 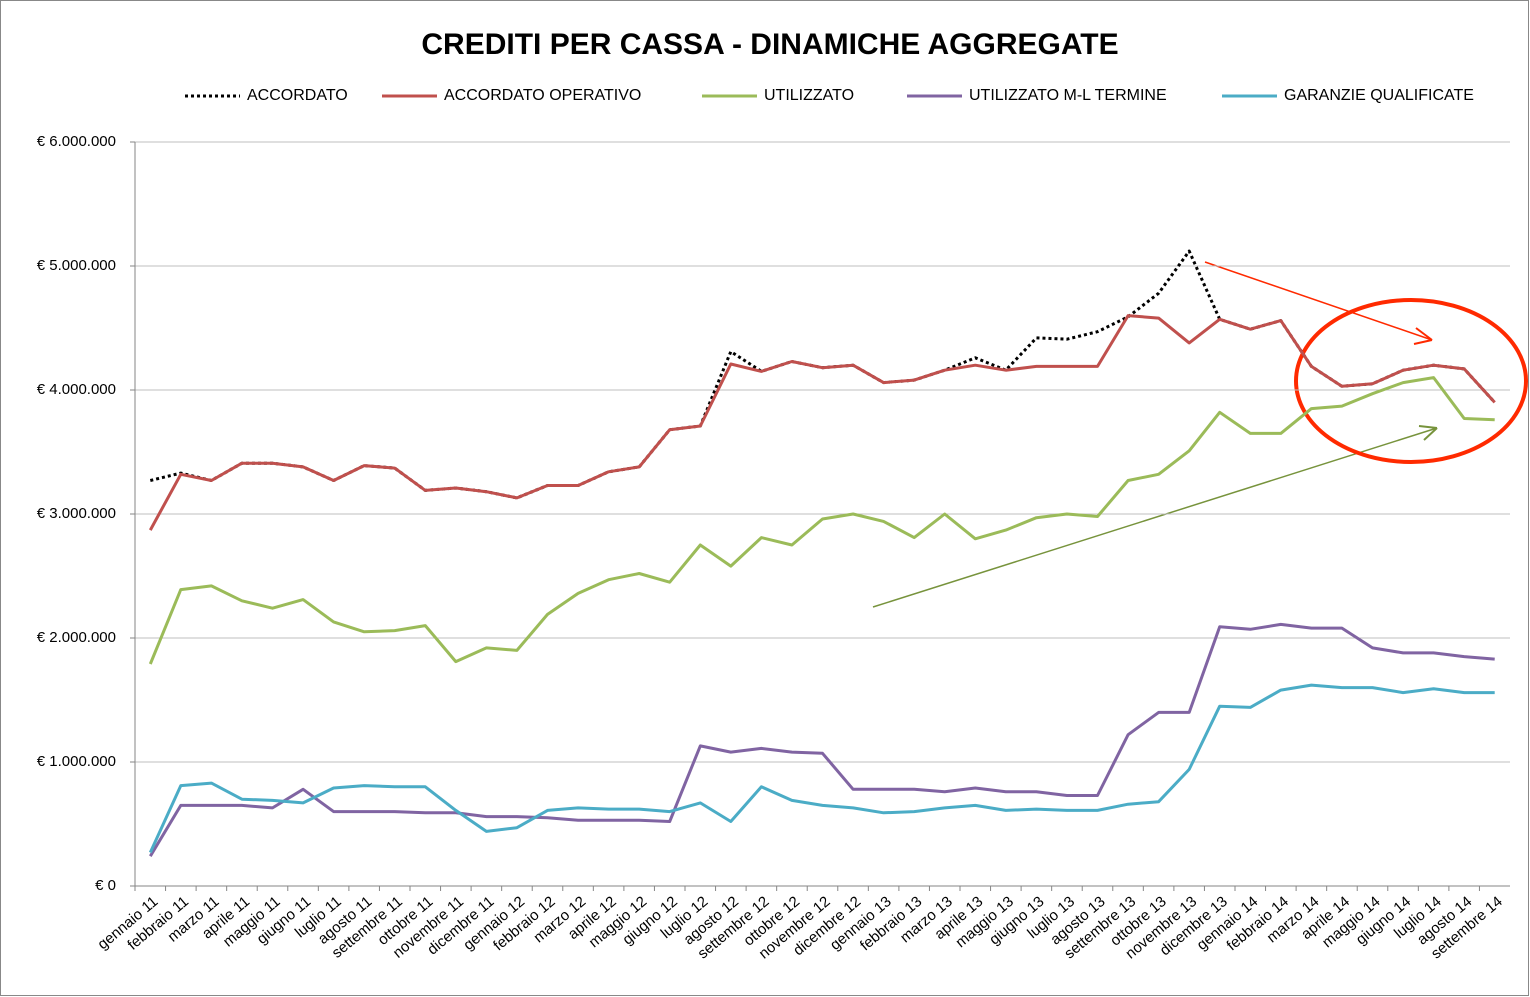 I want to click on legend-label: UTILIZZATO M-L TERMINE, so click(x=1068, y=95).